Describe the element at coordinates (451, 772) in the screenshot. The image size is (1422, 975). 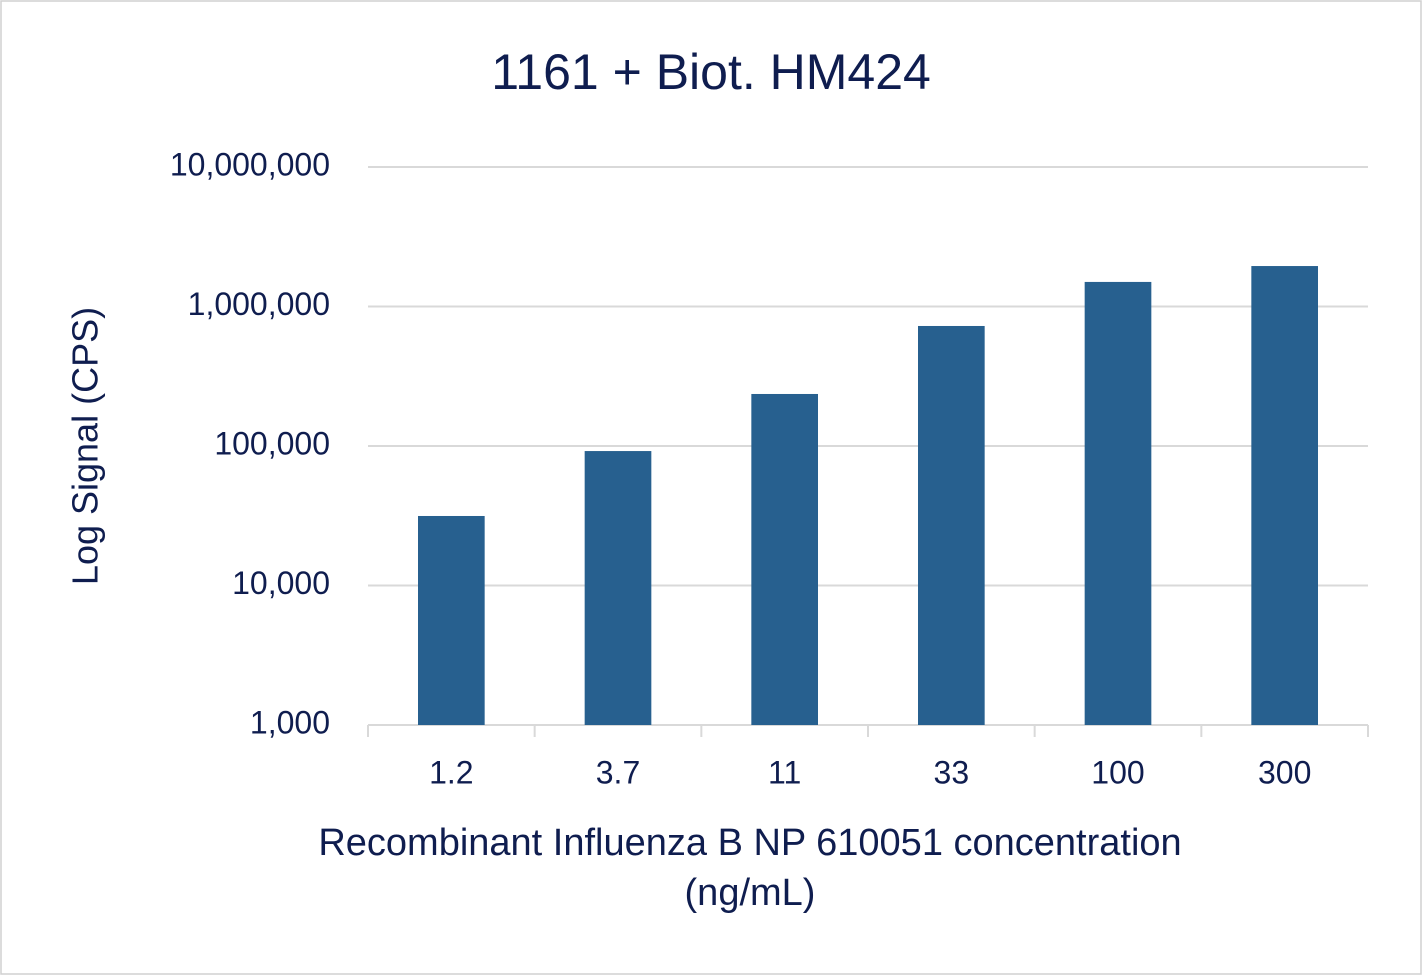
I see `x-tick-label: 1.2` at that location.